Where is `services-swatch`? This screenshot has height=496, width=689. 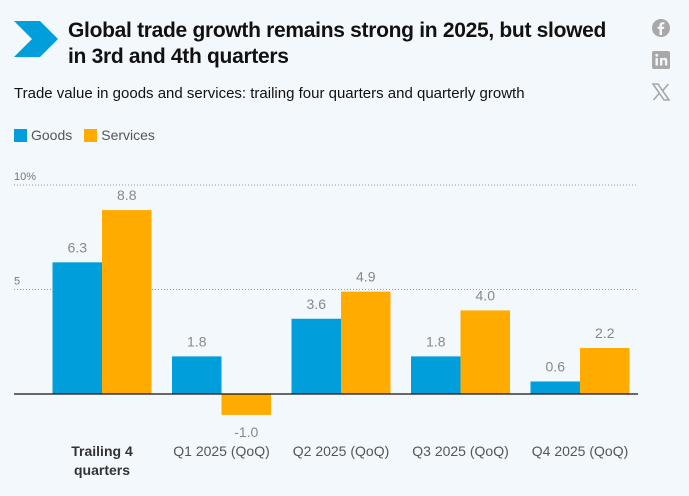
services-swatch is located at coordinates (91, 135).